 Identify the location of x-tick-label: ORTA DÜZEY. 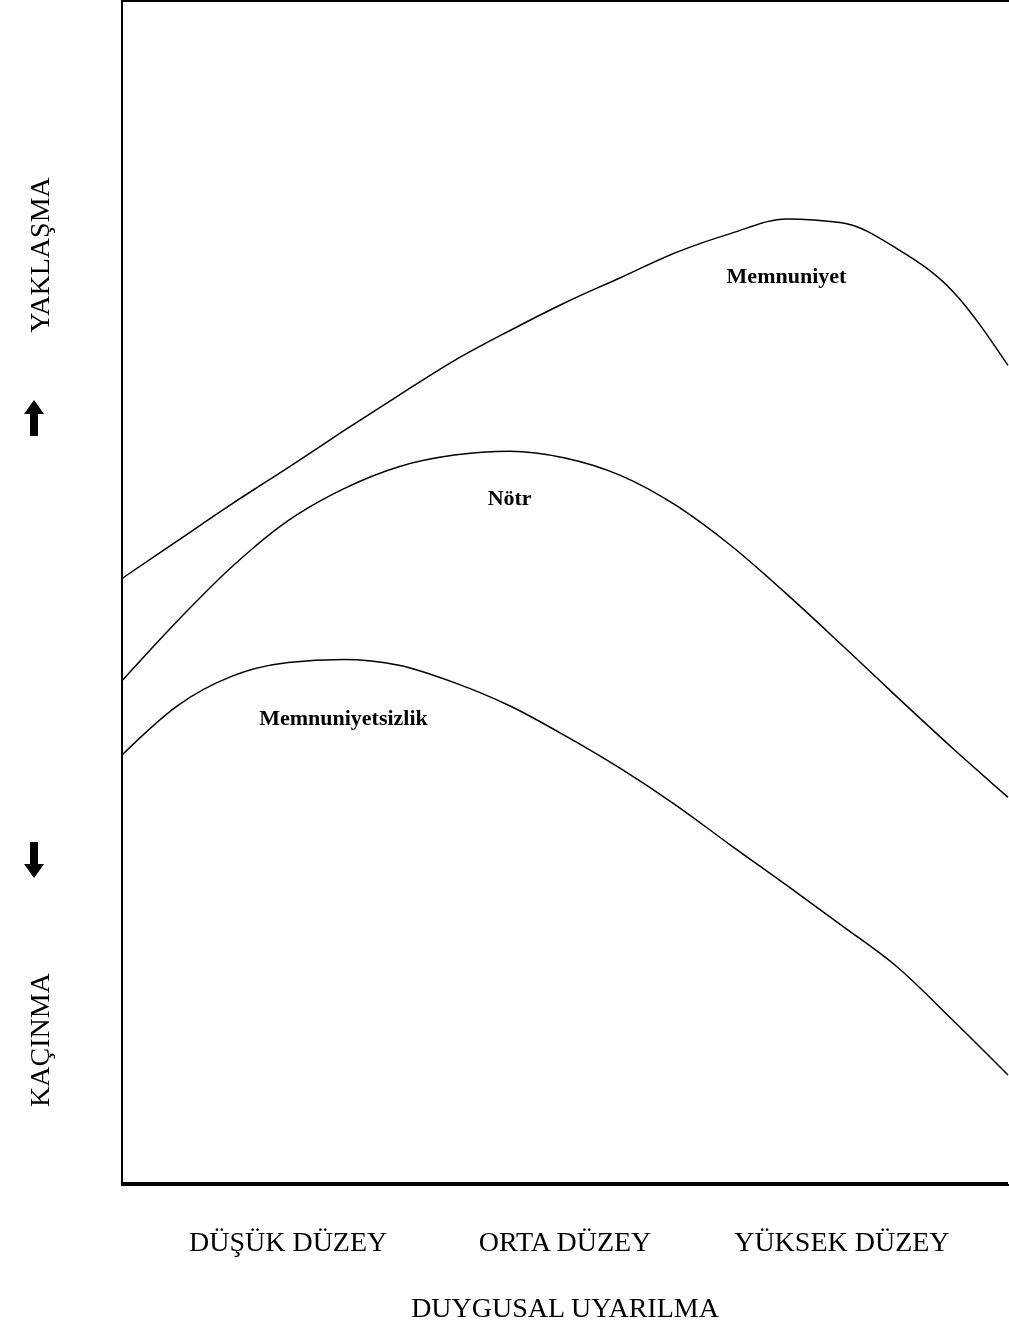
(565, 1241).